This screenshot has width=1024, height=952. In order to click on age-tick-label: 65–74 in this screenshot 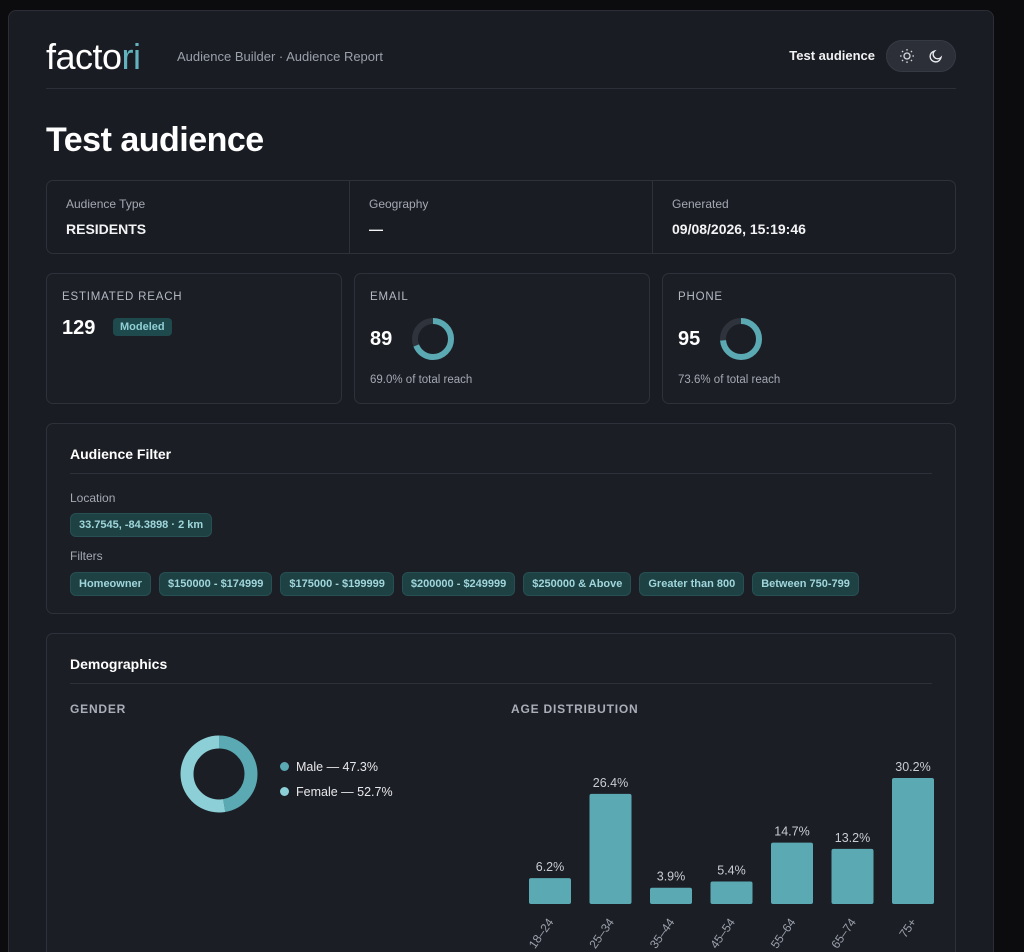, I will do `click(843, 933)`.